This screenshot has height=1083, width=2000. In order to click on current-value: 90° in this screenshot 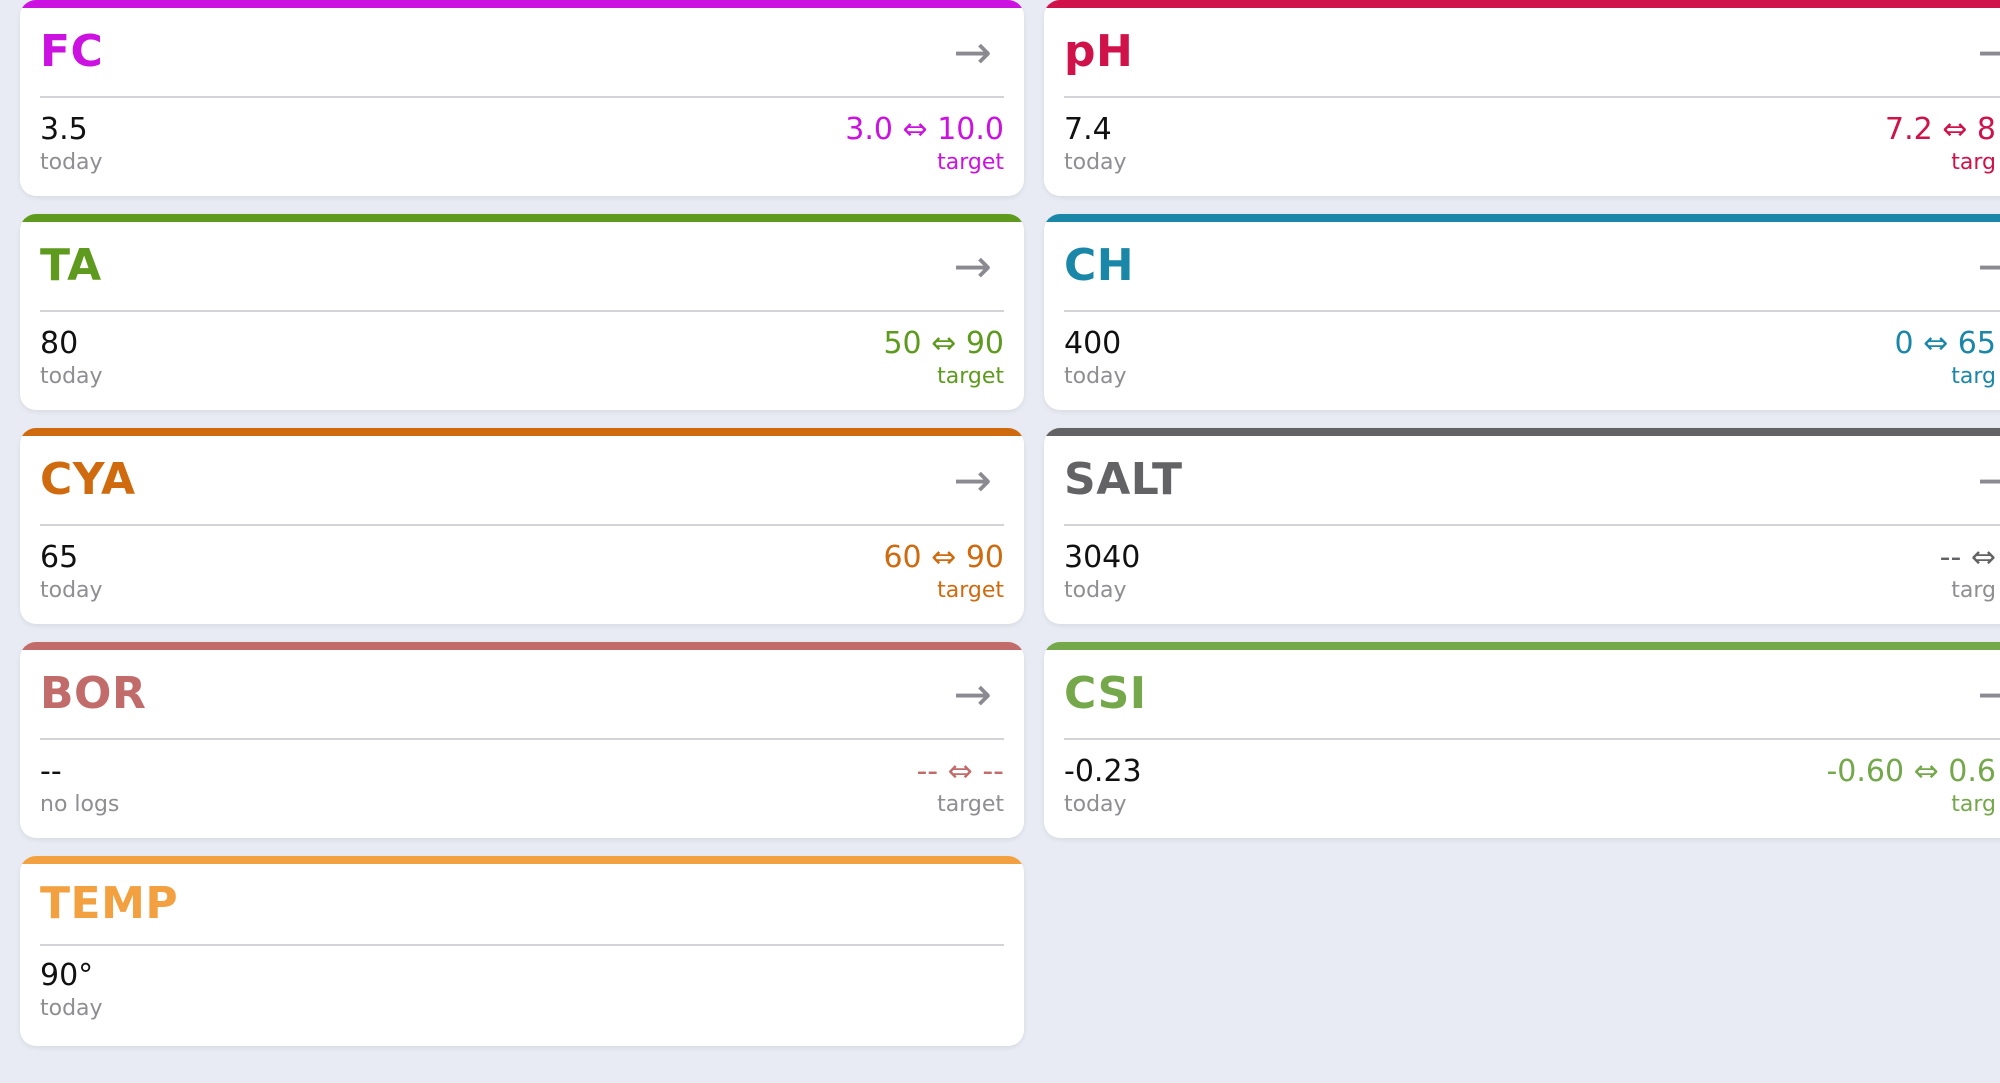, I will do `click(67, 975)`.